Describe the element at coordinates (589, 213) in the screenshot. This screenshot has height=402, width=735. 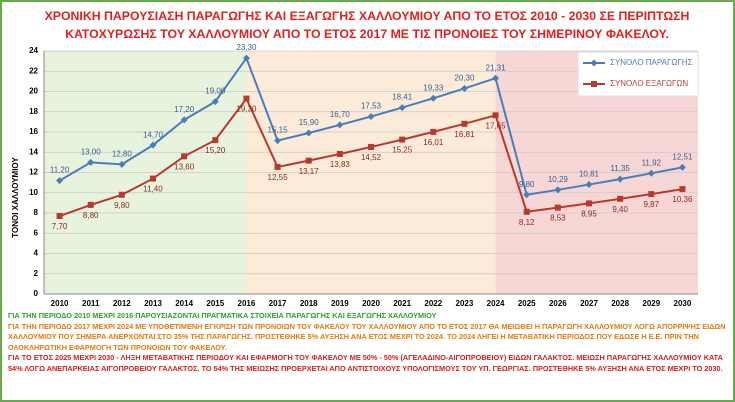
I see `data-label: 8,95` at that location.